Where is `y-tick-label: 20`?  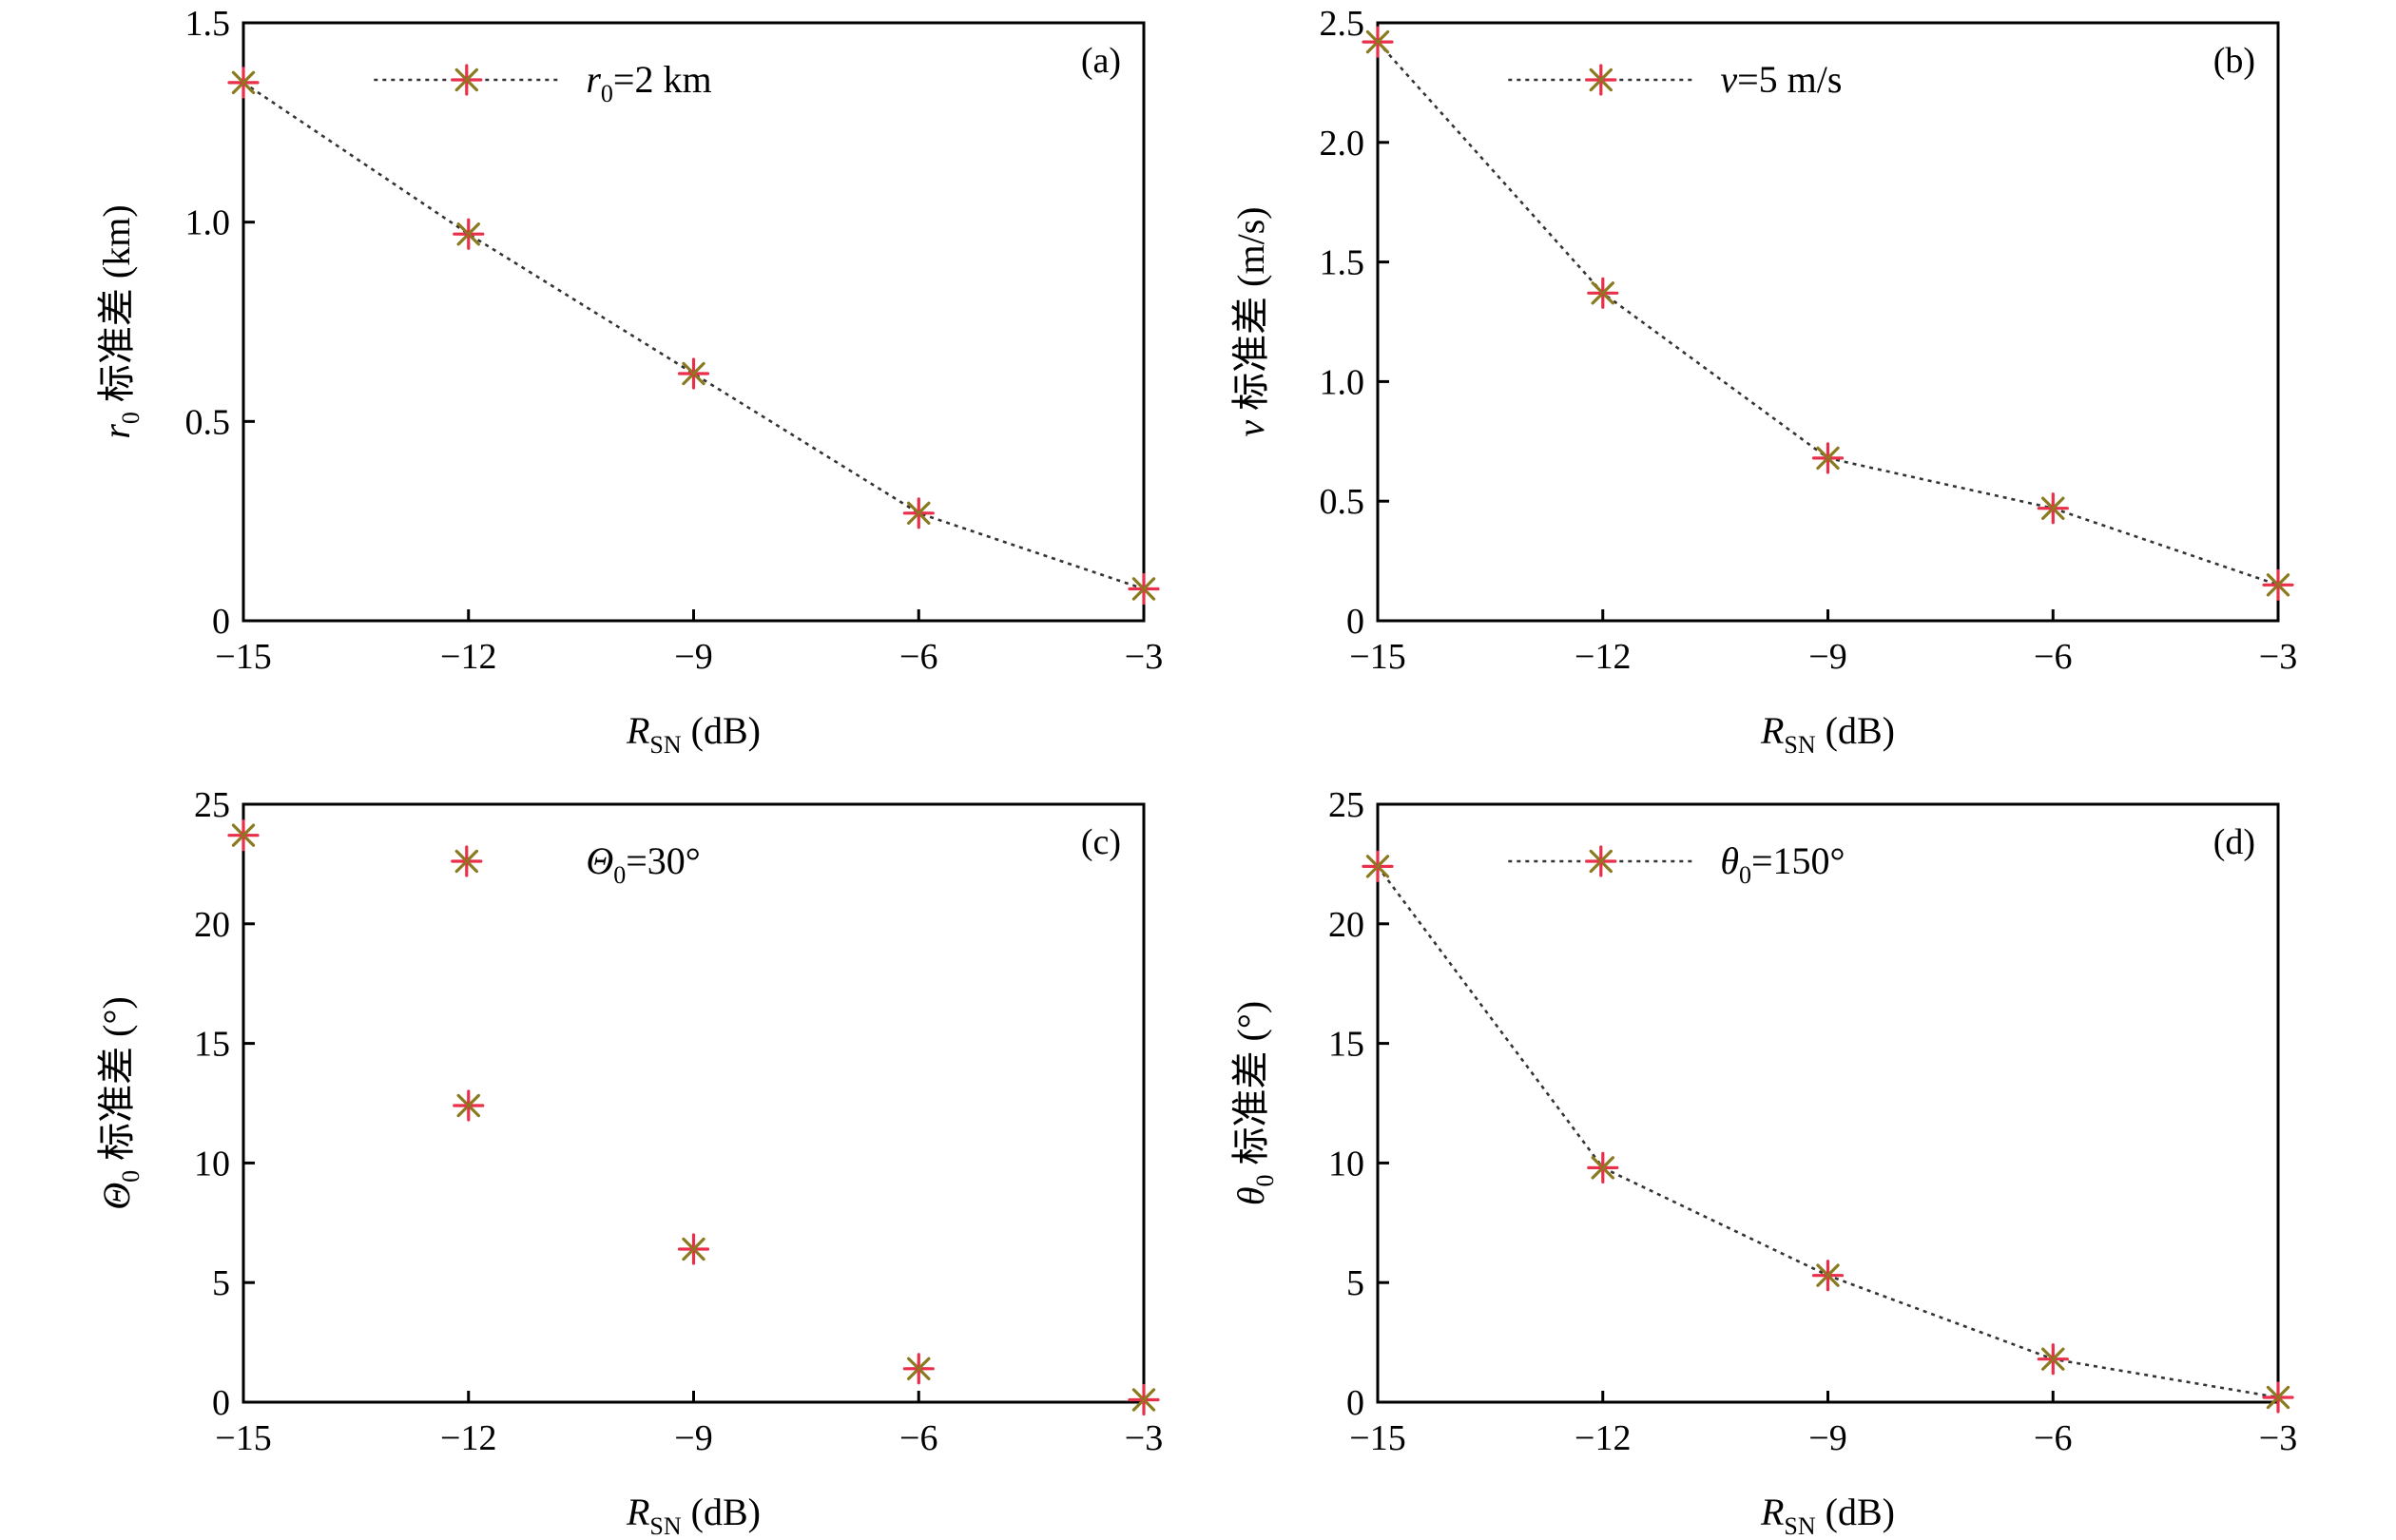
y-tick-label: 20 is located at coordinates (1346, 925).